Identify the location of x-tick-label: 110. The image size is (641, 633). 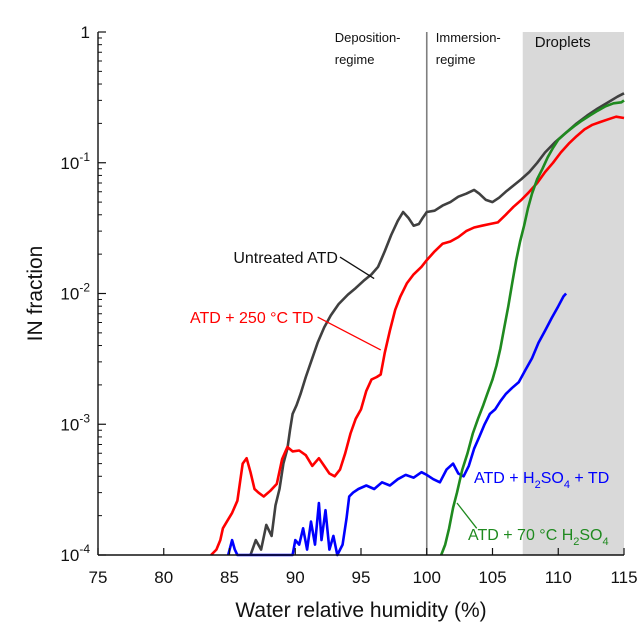
(558, 577).